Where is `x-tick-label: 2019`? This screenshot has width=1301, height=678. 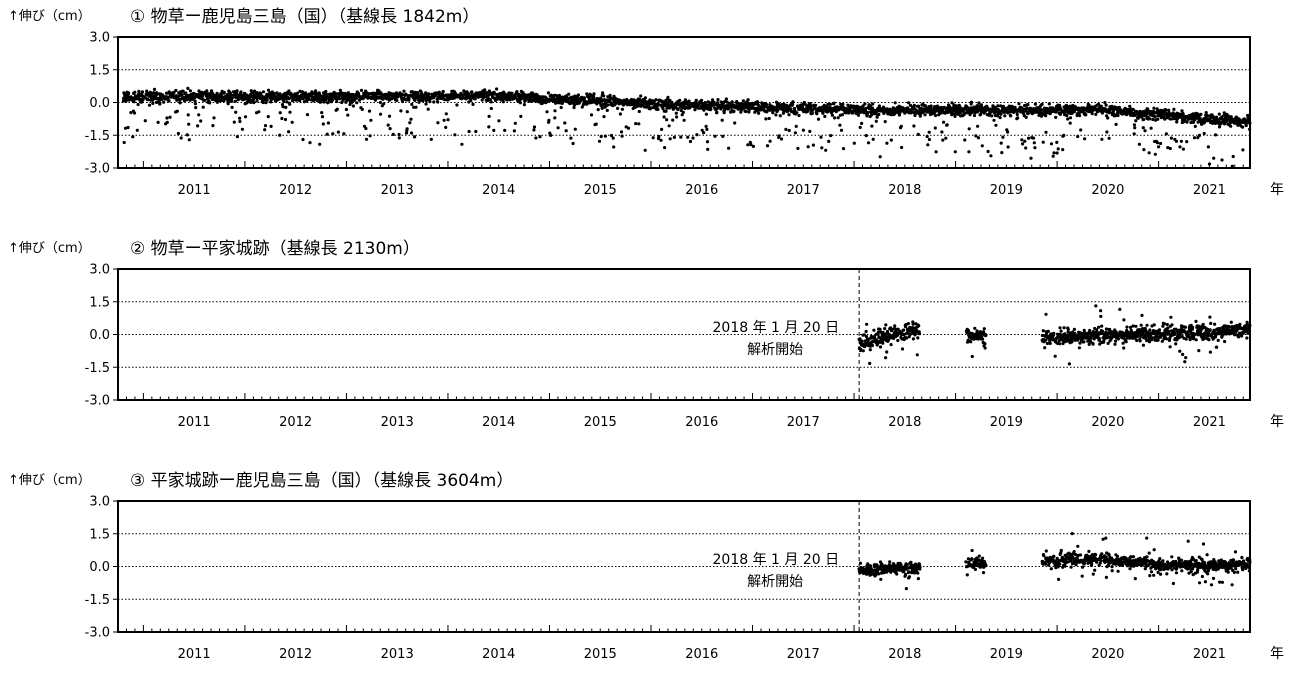
x-tick-label: 2019 is located at coordinates (1006, 422).